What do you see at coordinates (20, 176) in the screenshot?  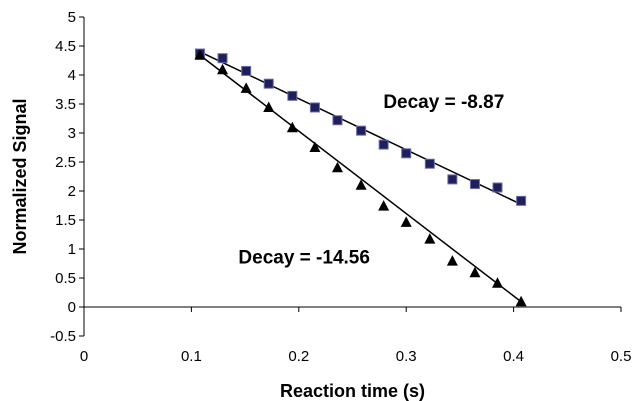 I see `y-axis-title: Normalized Signal` at bounding box center [20, 176].